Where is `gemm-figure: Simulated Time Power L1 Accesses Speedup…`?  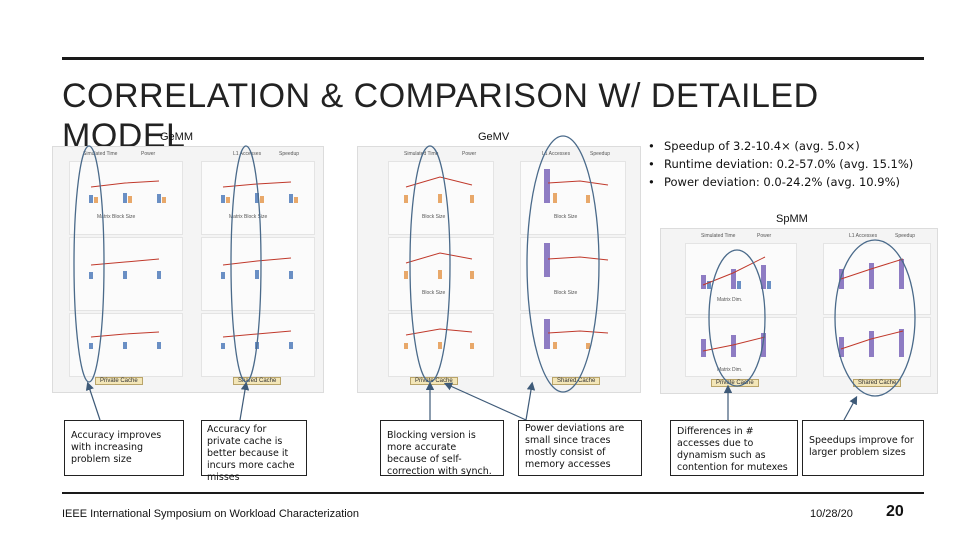 gemm-figure: Simulated Time Power L1 Accesses Speedup… is located at coordinates (188, 269).